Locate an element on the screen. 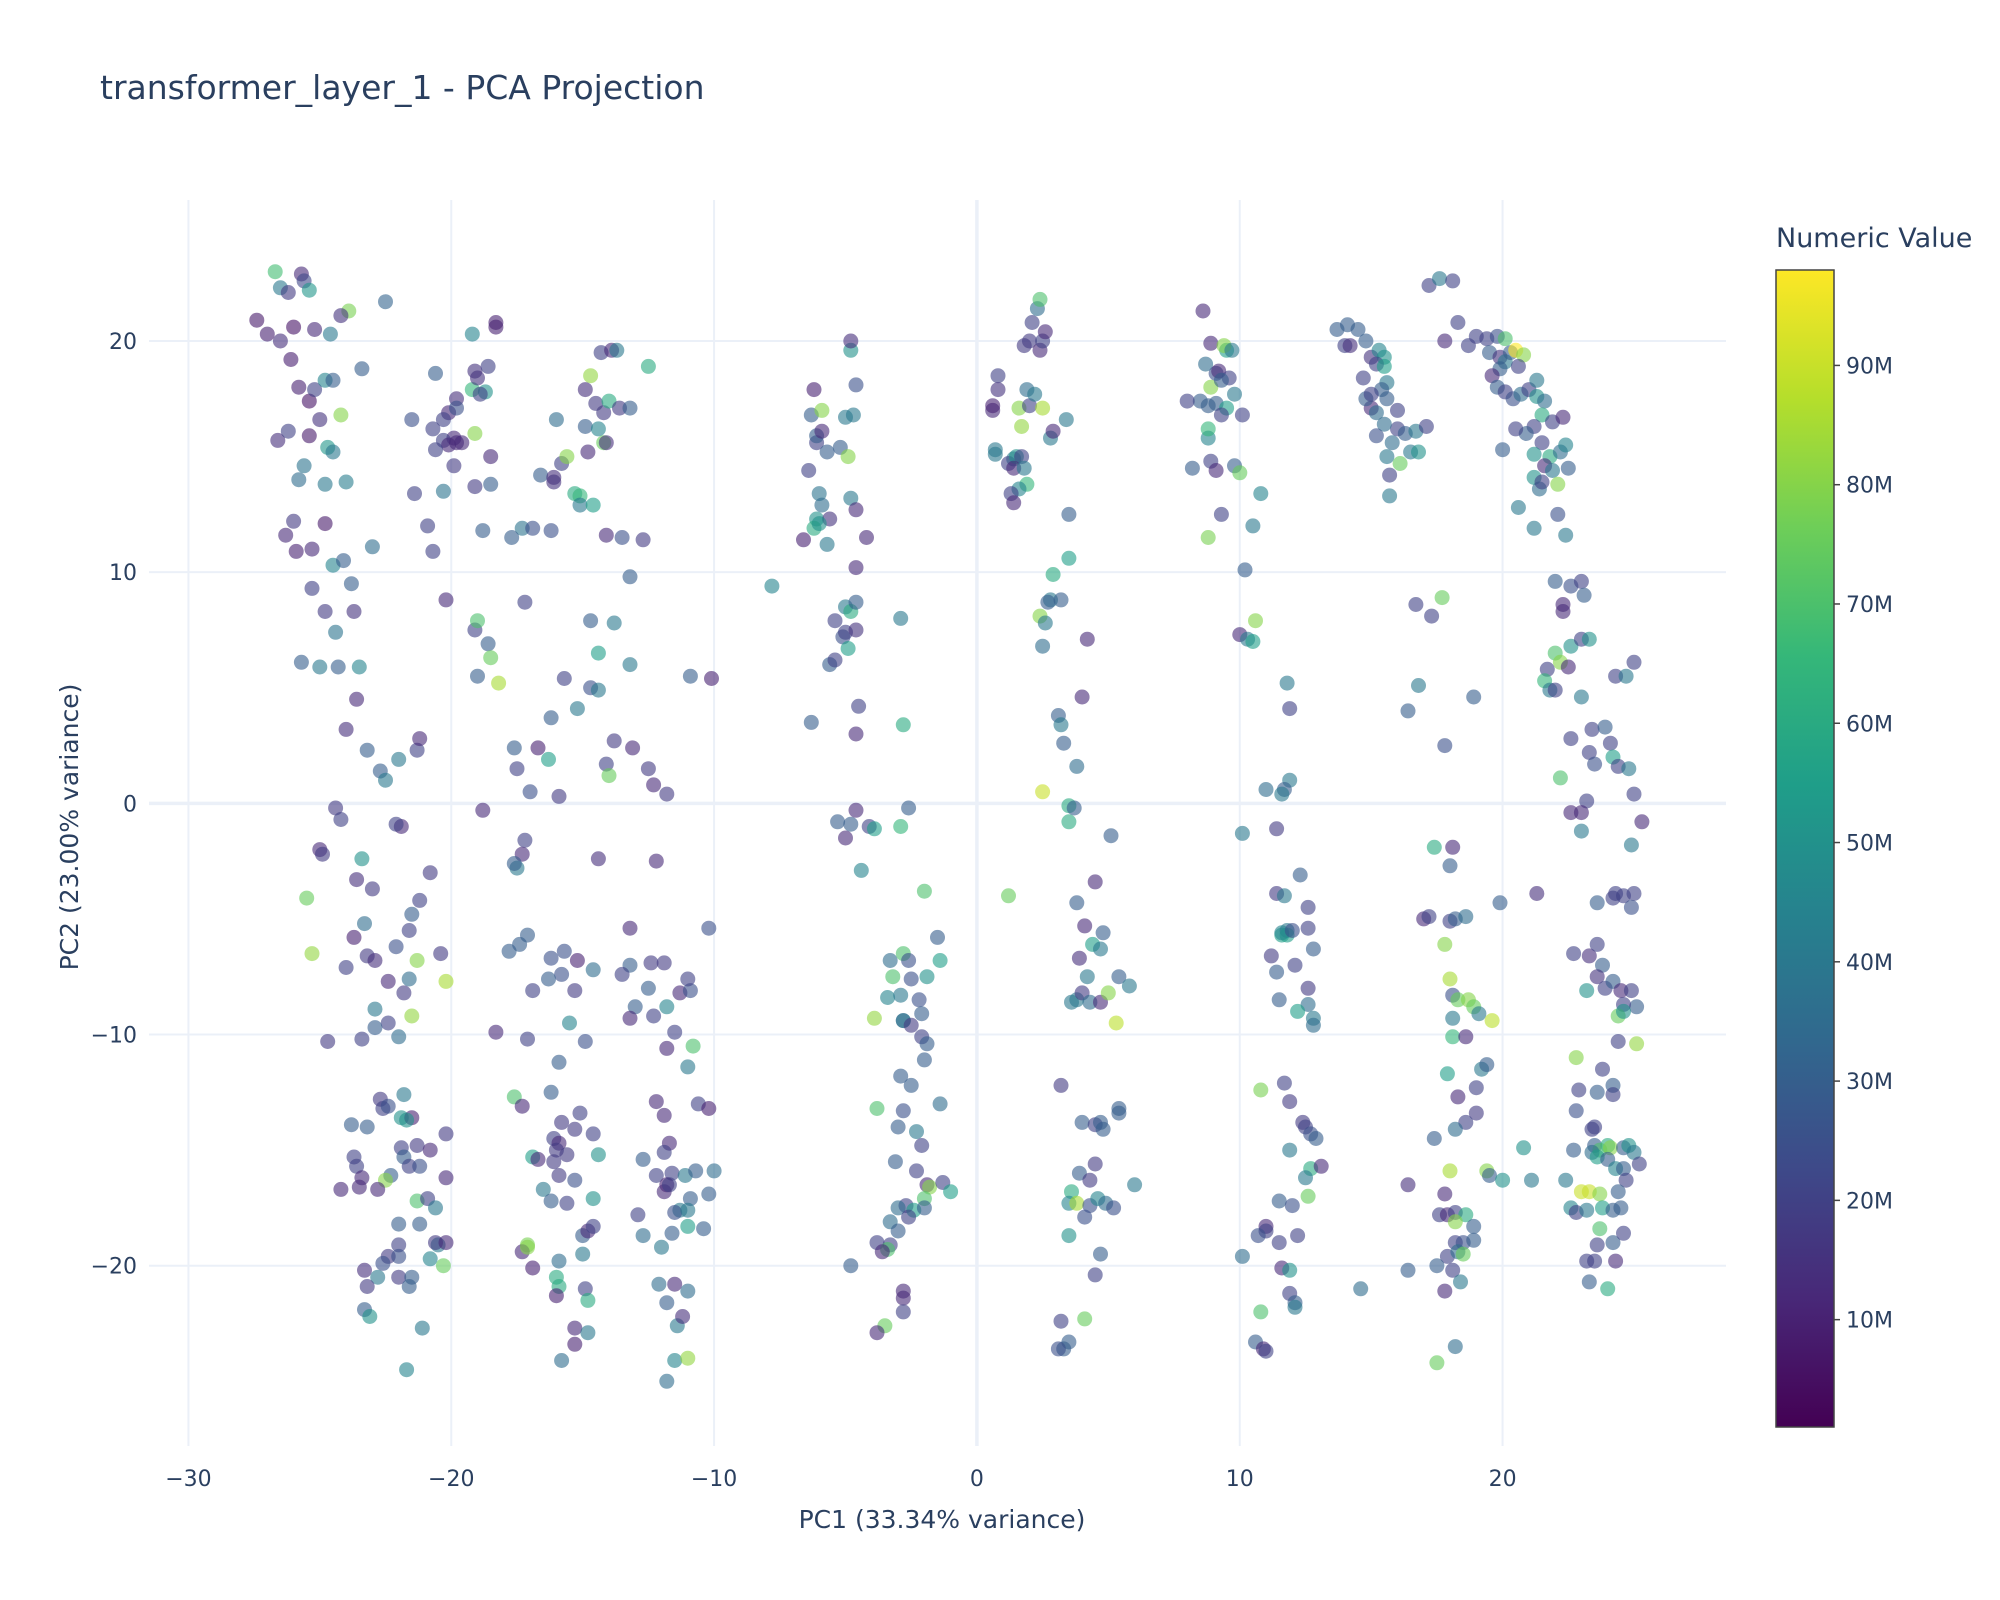 This screenshot has height=1600, width=2000. chart-title: transformer_layer_1 - PCA Projection is located at coordinates (402, 87).